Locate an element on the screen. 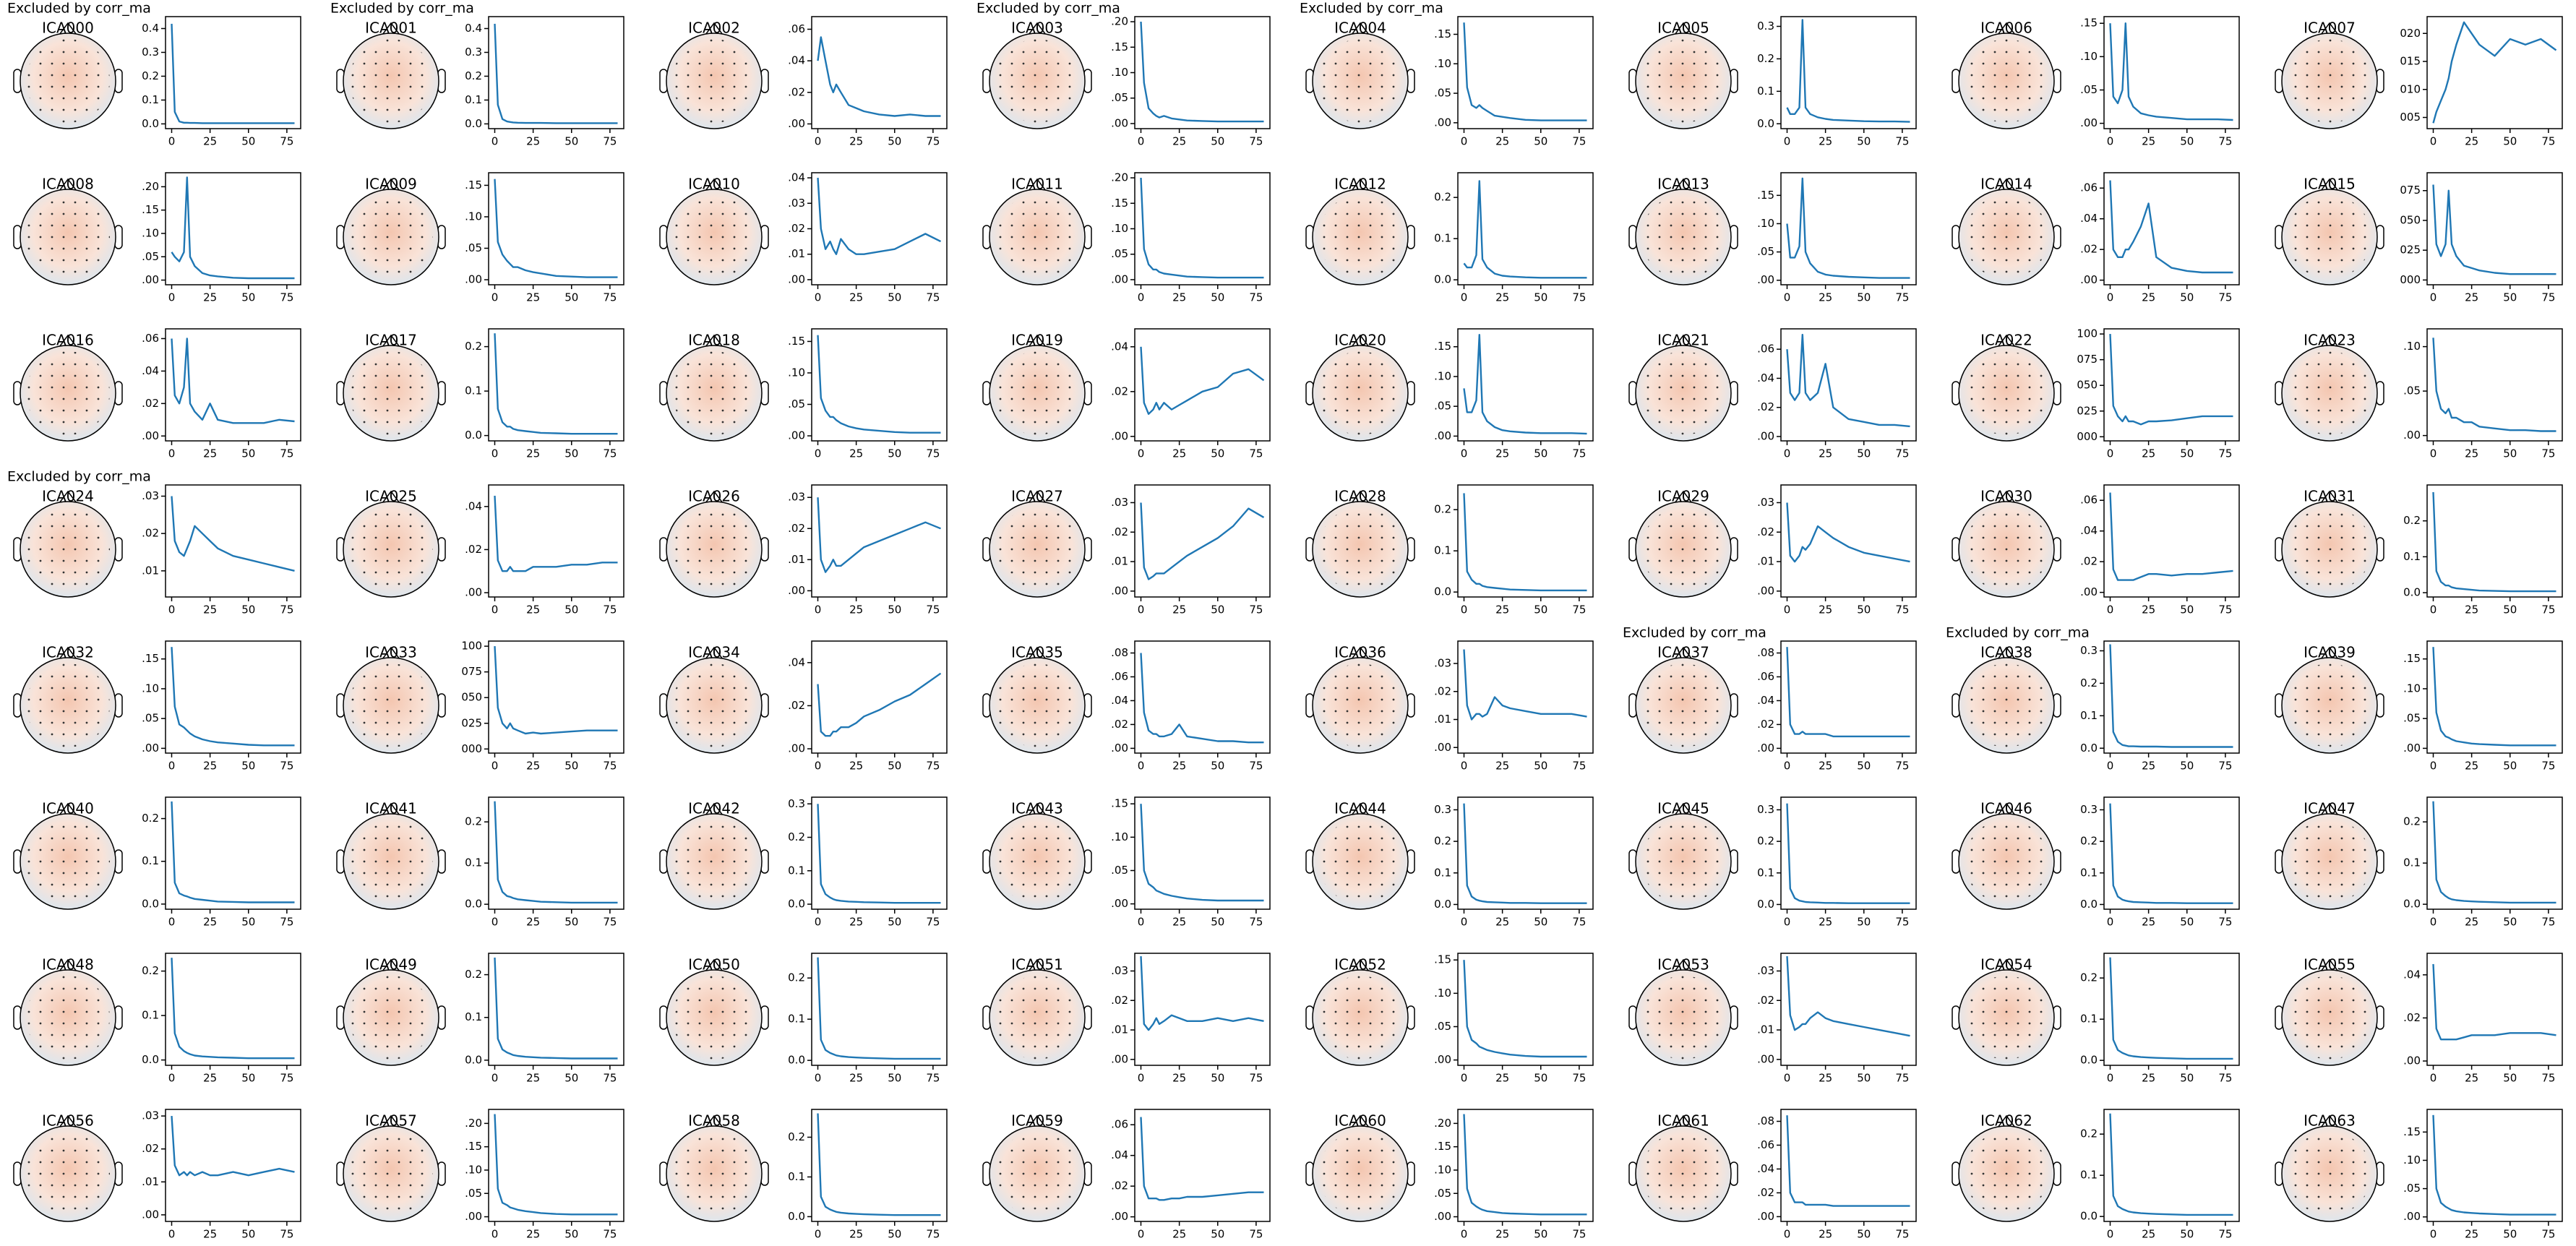 The height and width of the screenshot is (1246, 2576). y-tick-label: 0.1 is located at coordinates (2089, 1175).